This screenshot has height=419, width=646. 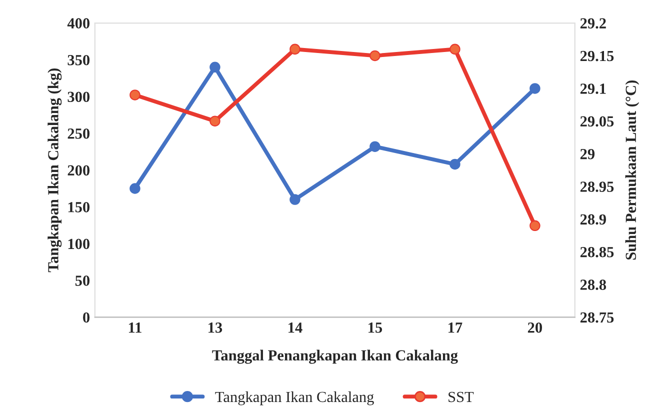 I want to click on x-tick-label: 14, so click(x=295, y=327).